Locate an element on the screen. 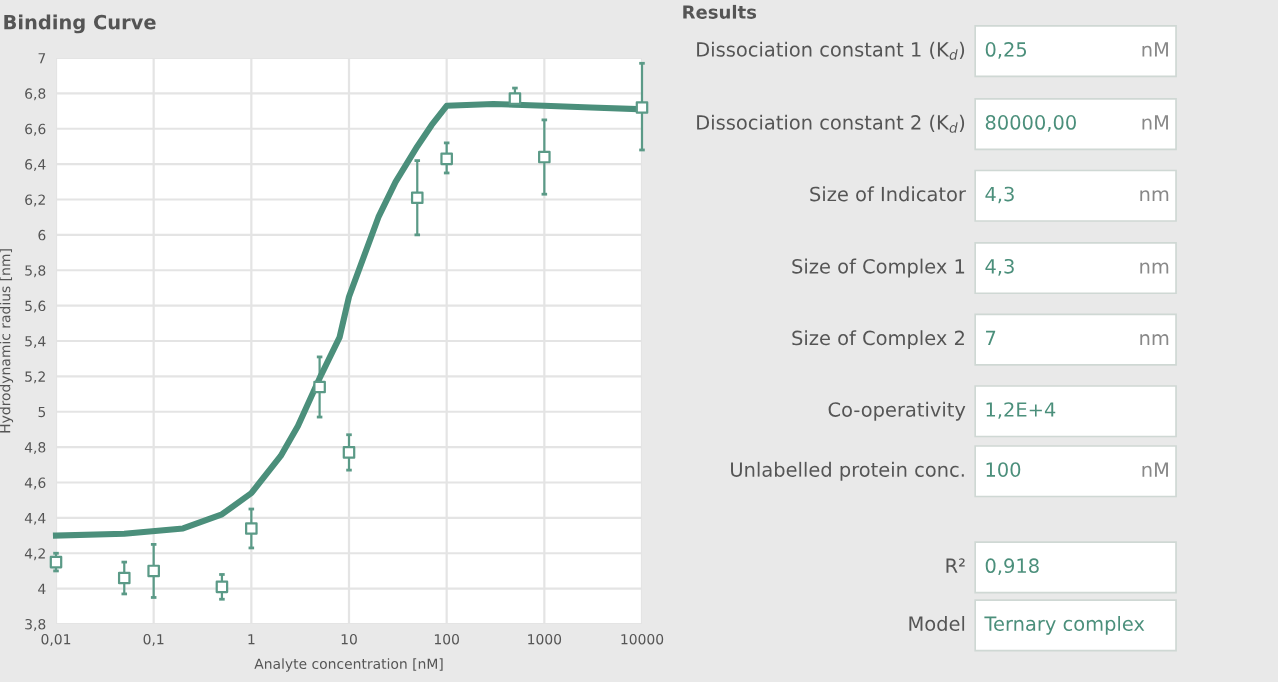  text: Results is located at coordinates (720, 11).